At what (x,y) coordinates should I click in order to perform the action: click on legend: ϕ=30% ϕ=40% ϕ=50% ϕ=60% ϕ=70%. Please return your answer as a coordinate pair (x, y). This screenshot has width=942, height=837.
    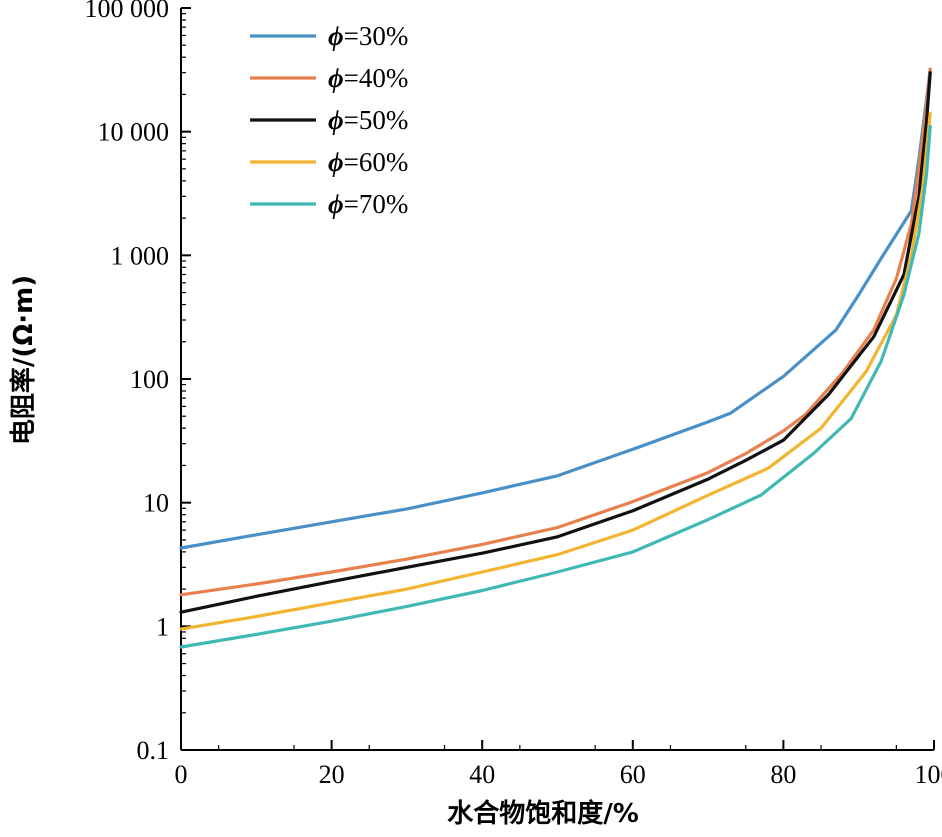
    Looking at the image, I should click on (329, 120).